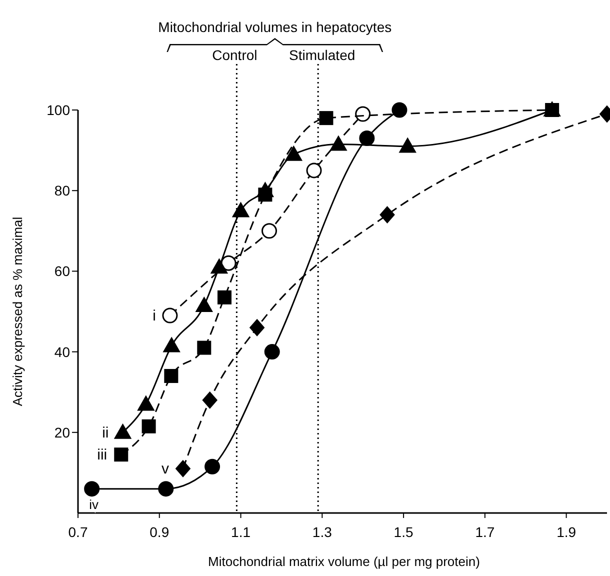  I want to click on ref-line-label: Control, so click(235, 55).